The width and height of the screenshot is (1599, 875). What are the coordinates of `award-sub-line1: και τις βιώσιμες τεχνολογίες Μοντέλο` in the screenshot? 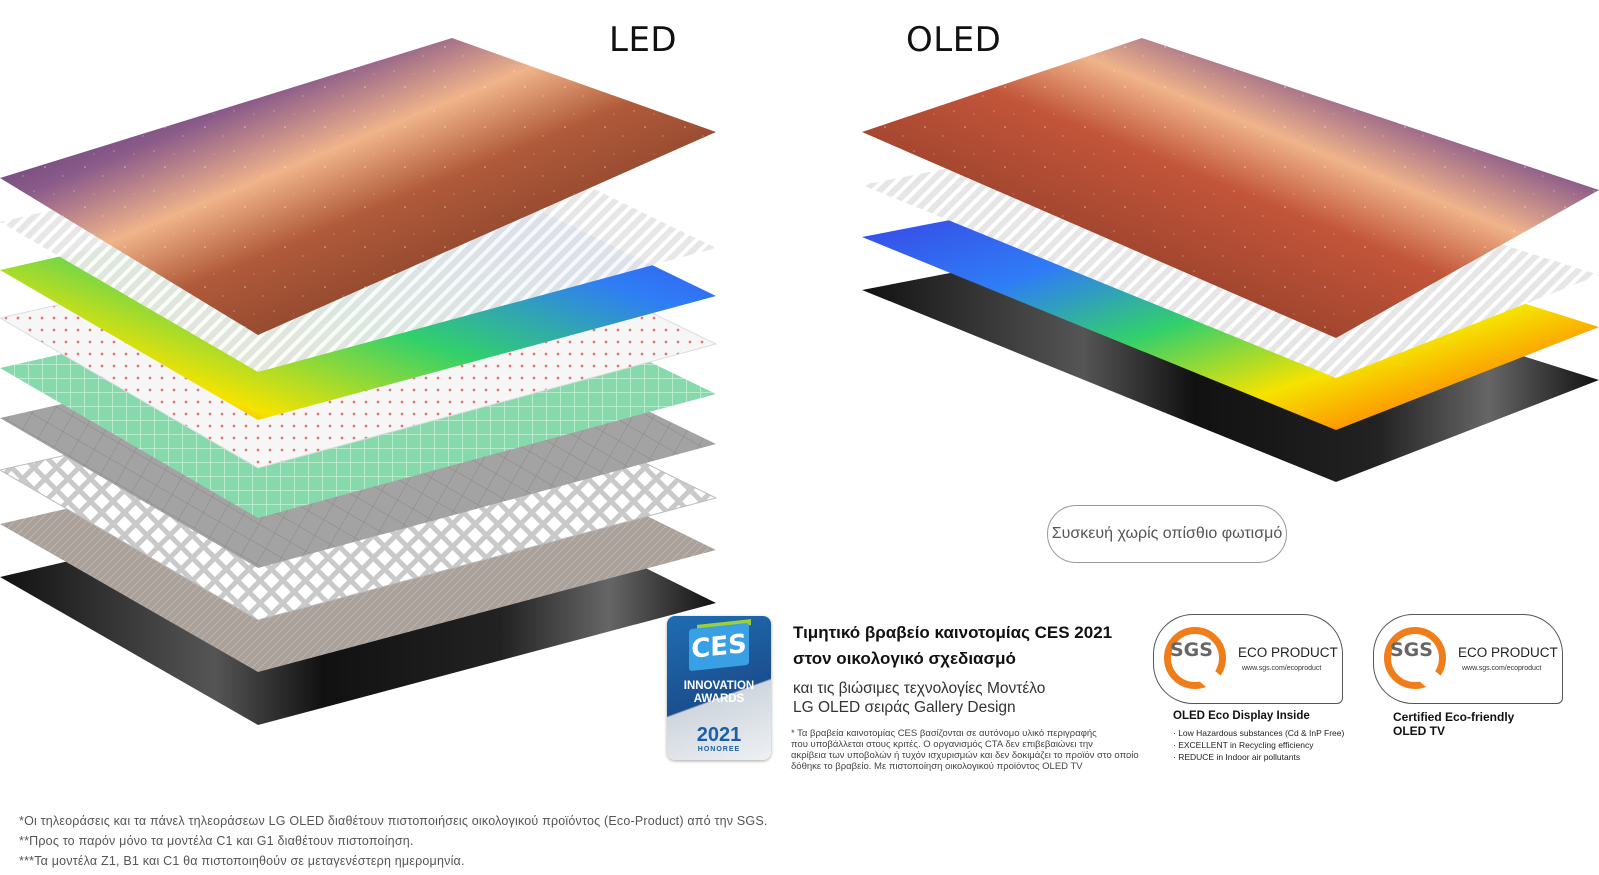 It's located at (919, 688).